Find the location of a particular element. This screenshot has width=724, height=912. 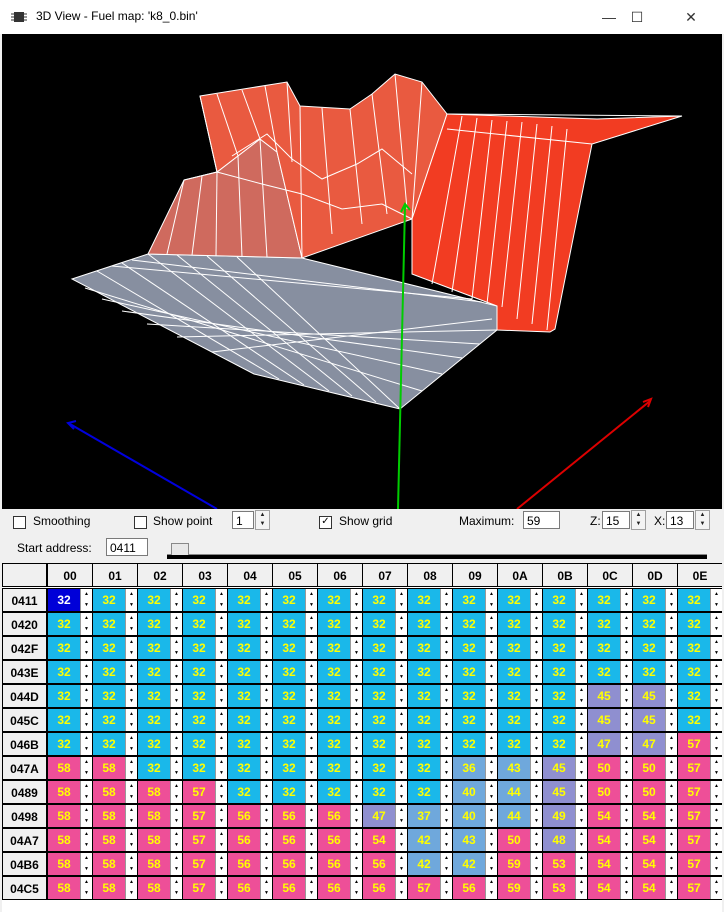

show-point-spinner: ▲ ▼ is located at coordinates (262, 520).